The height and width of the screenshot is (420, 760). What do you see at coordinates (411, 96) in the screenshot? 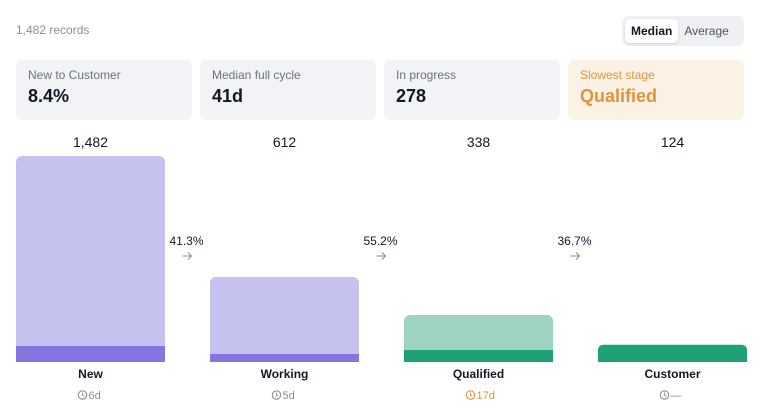
I see `kpi-value: 278` at bounding box center [411, 96].